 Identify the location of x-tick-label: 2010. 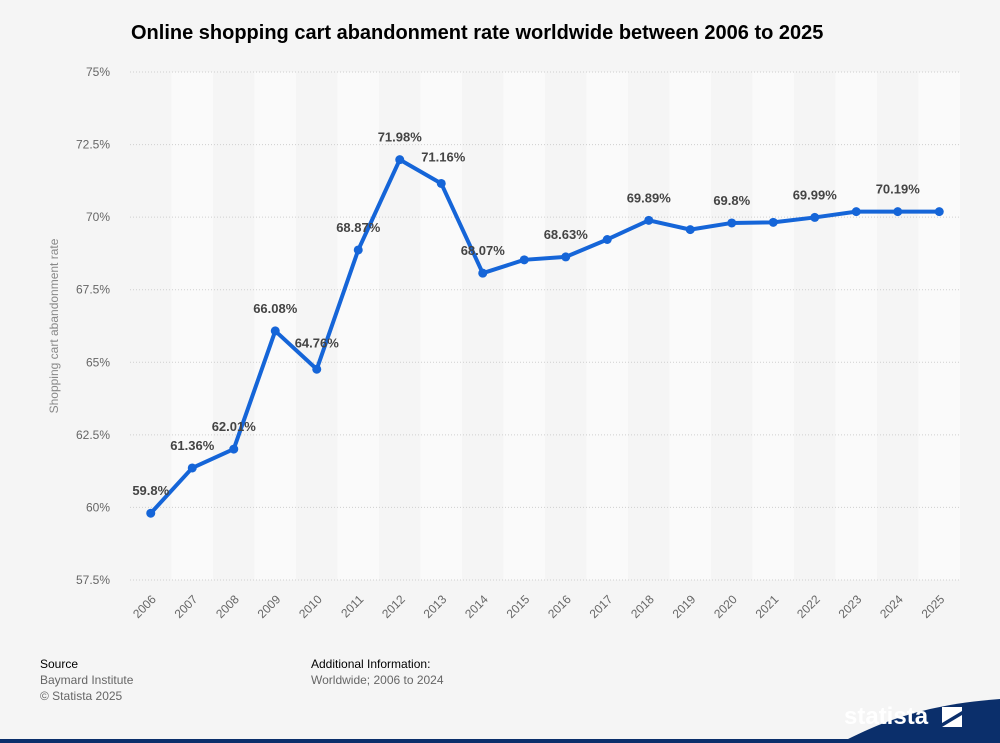
(310, 606).